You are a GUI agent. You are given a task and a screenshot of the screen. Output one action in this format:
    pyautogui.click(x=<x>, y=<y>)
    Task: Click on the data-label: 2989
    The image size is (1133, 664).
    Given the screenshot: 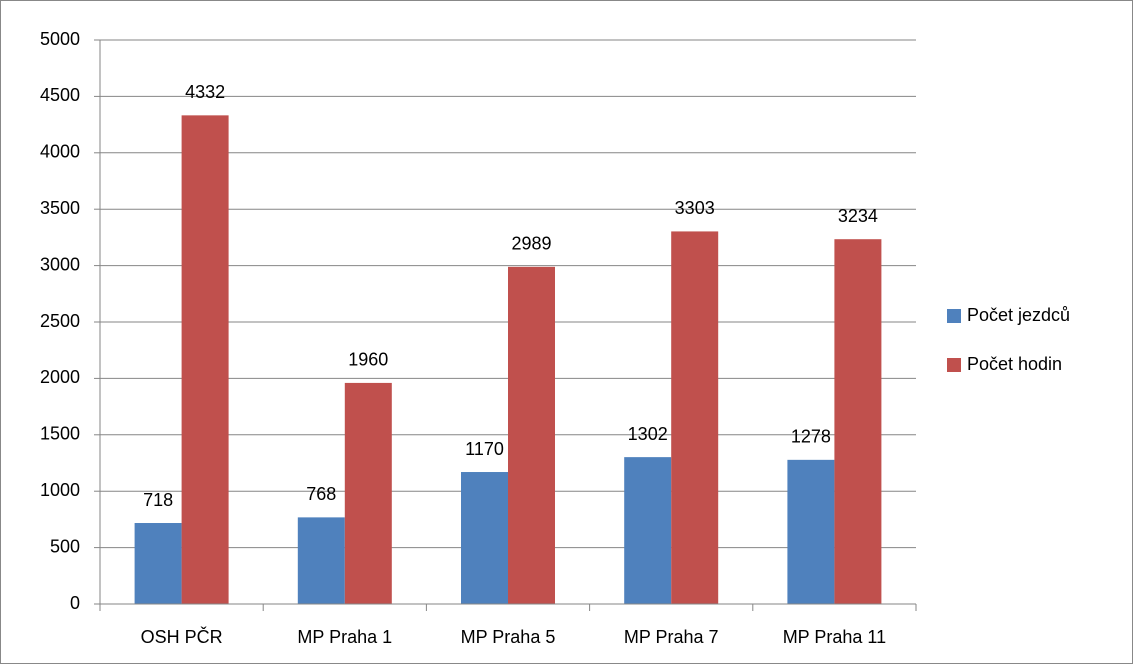 What is the action you would take?
    pyautogui.click(x=531, y=244)
    